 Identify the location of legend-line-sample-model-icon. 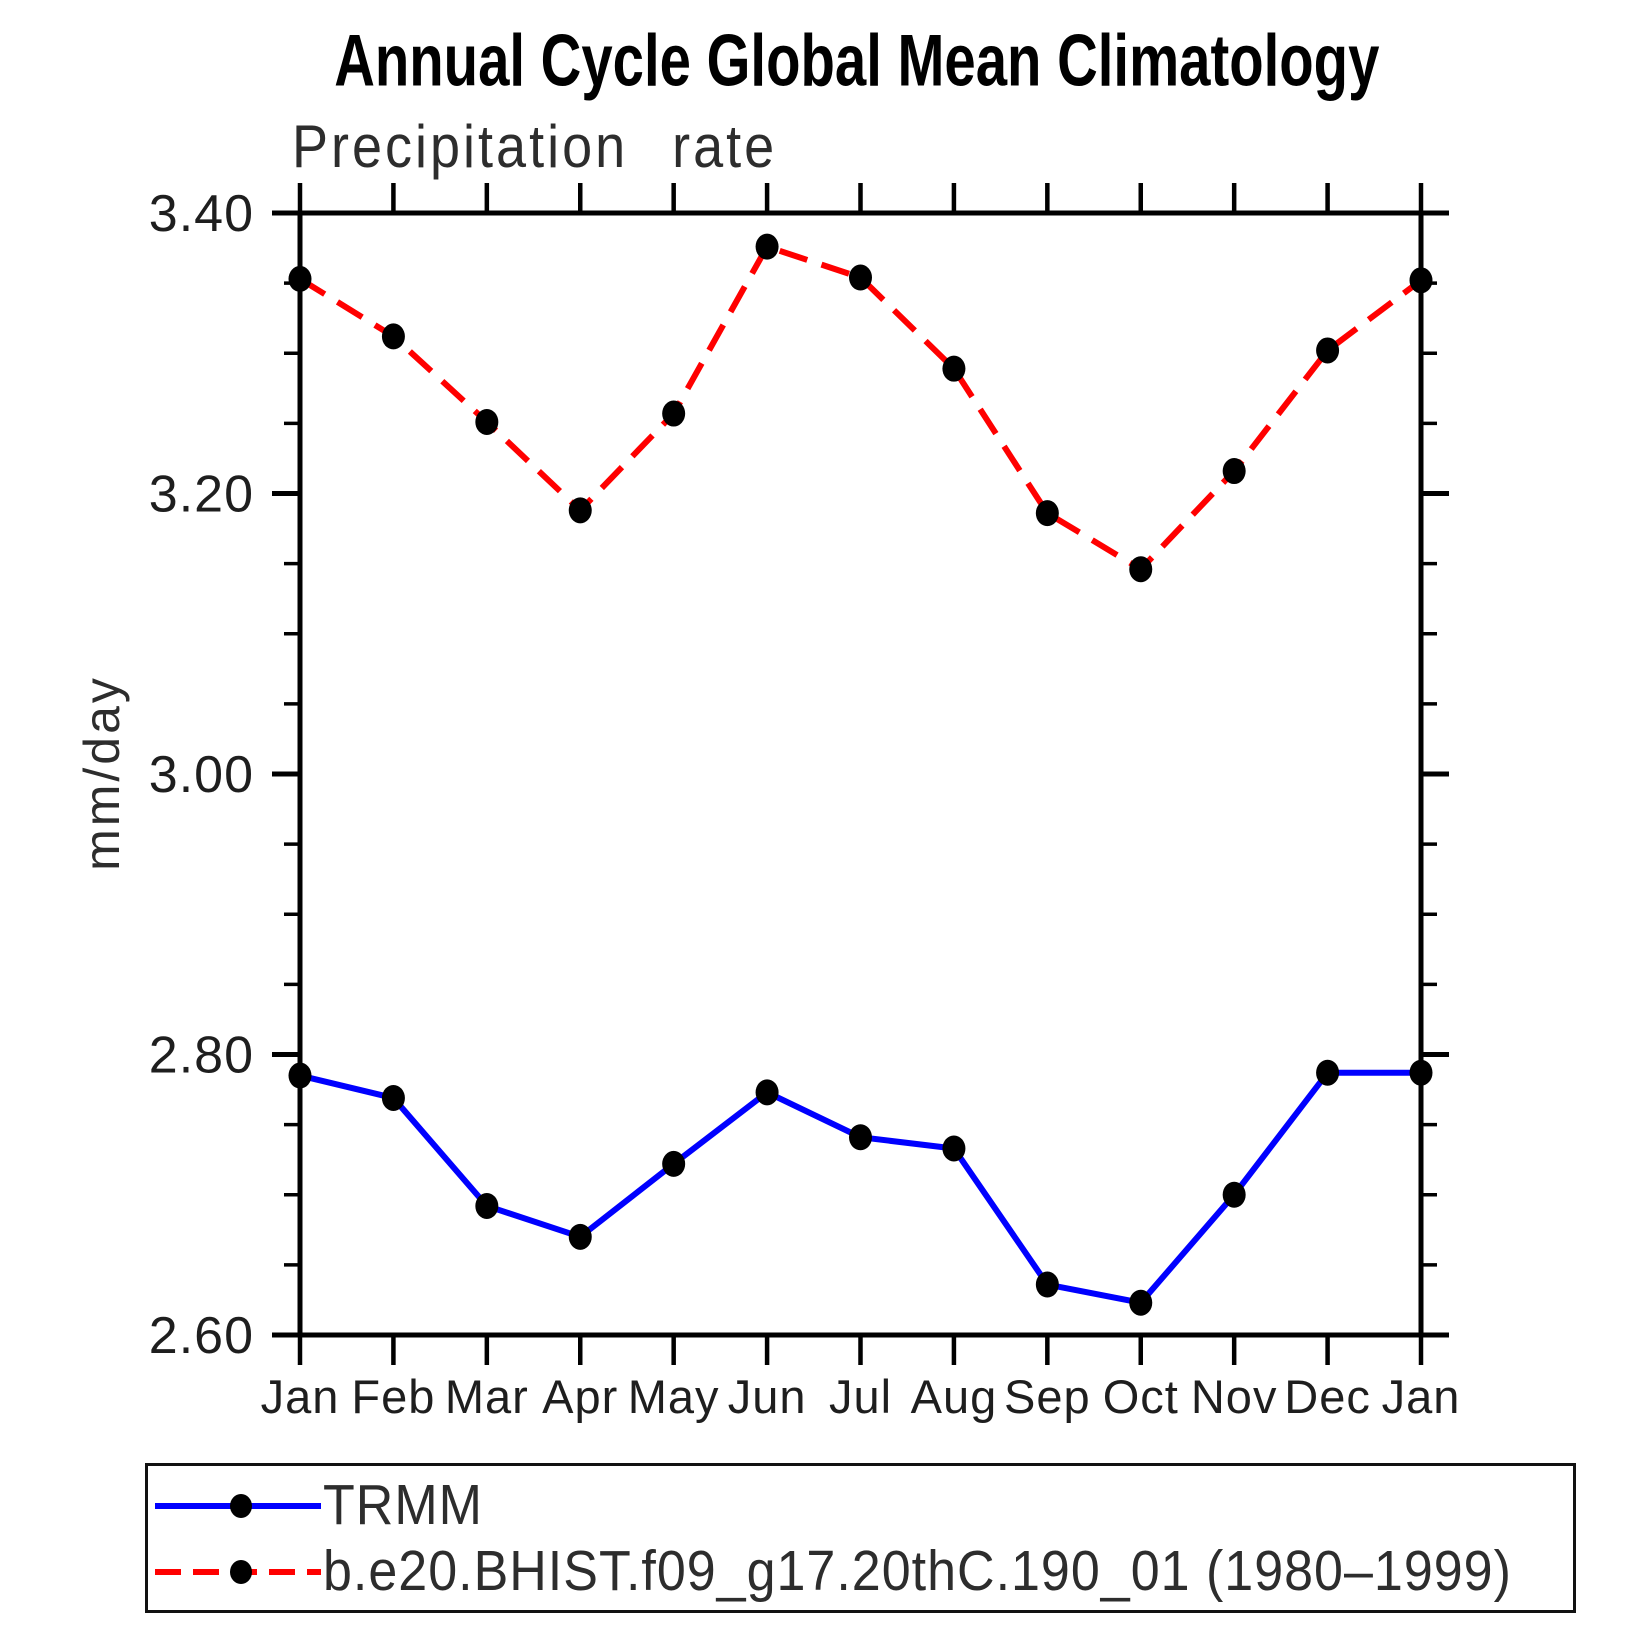
(238, 1572).